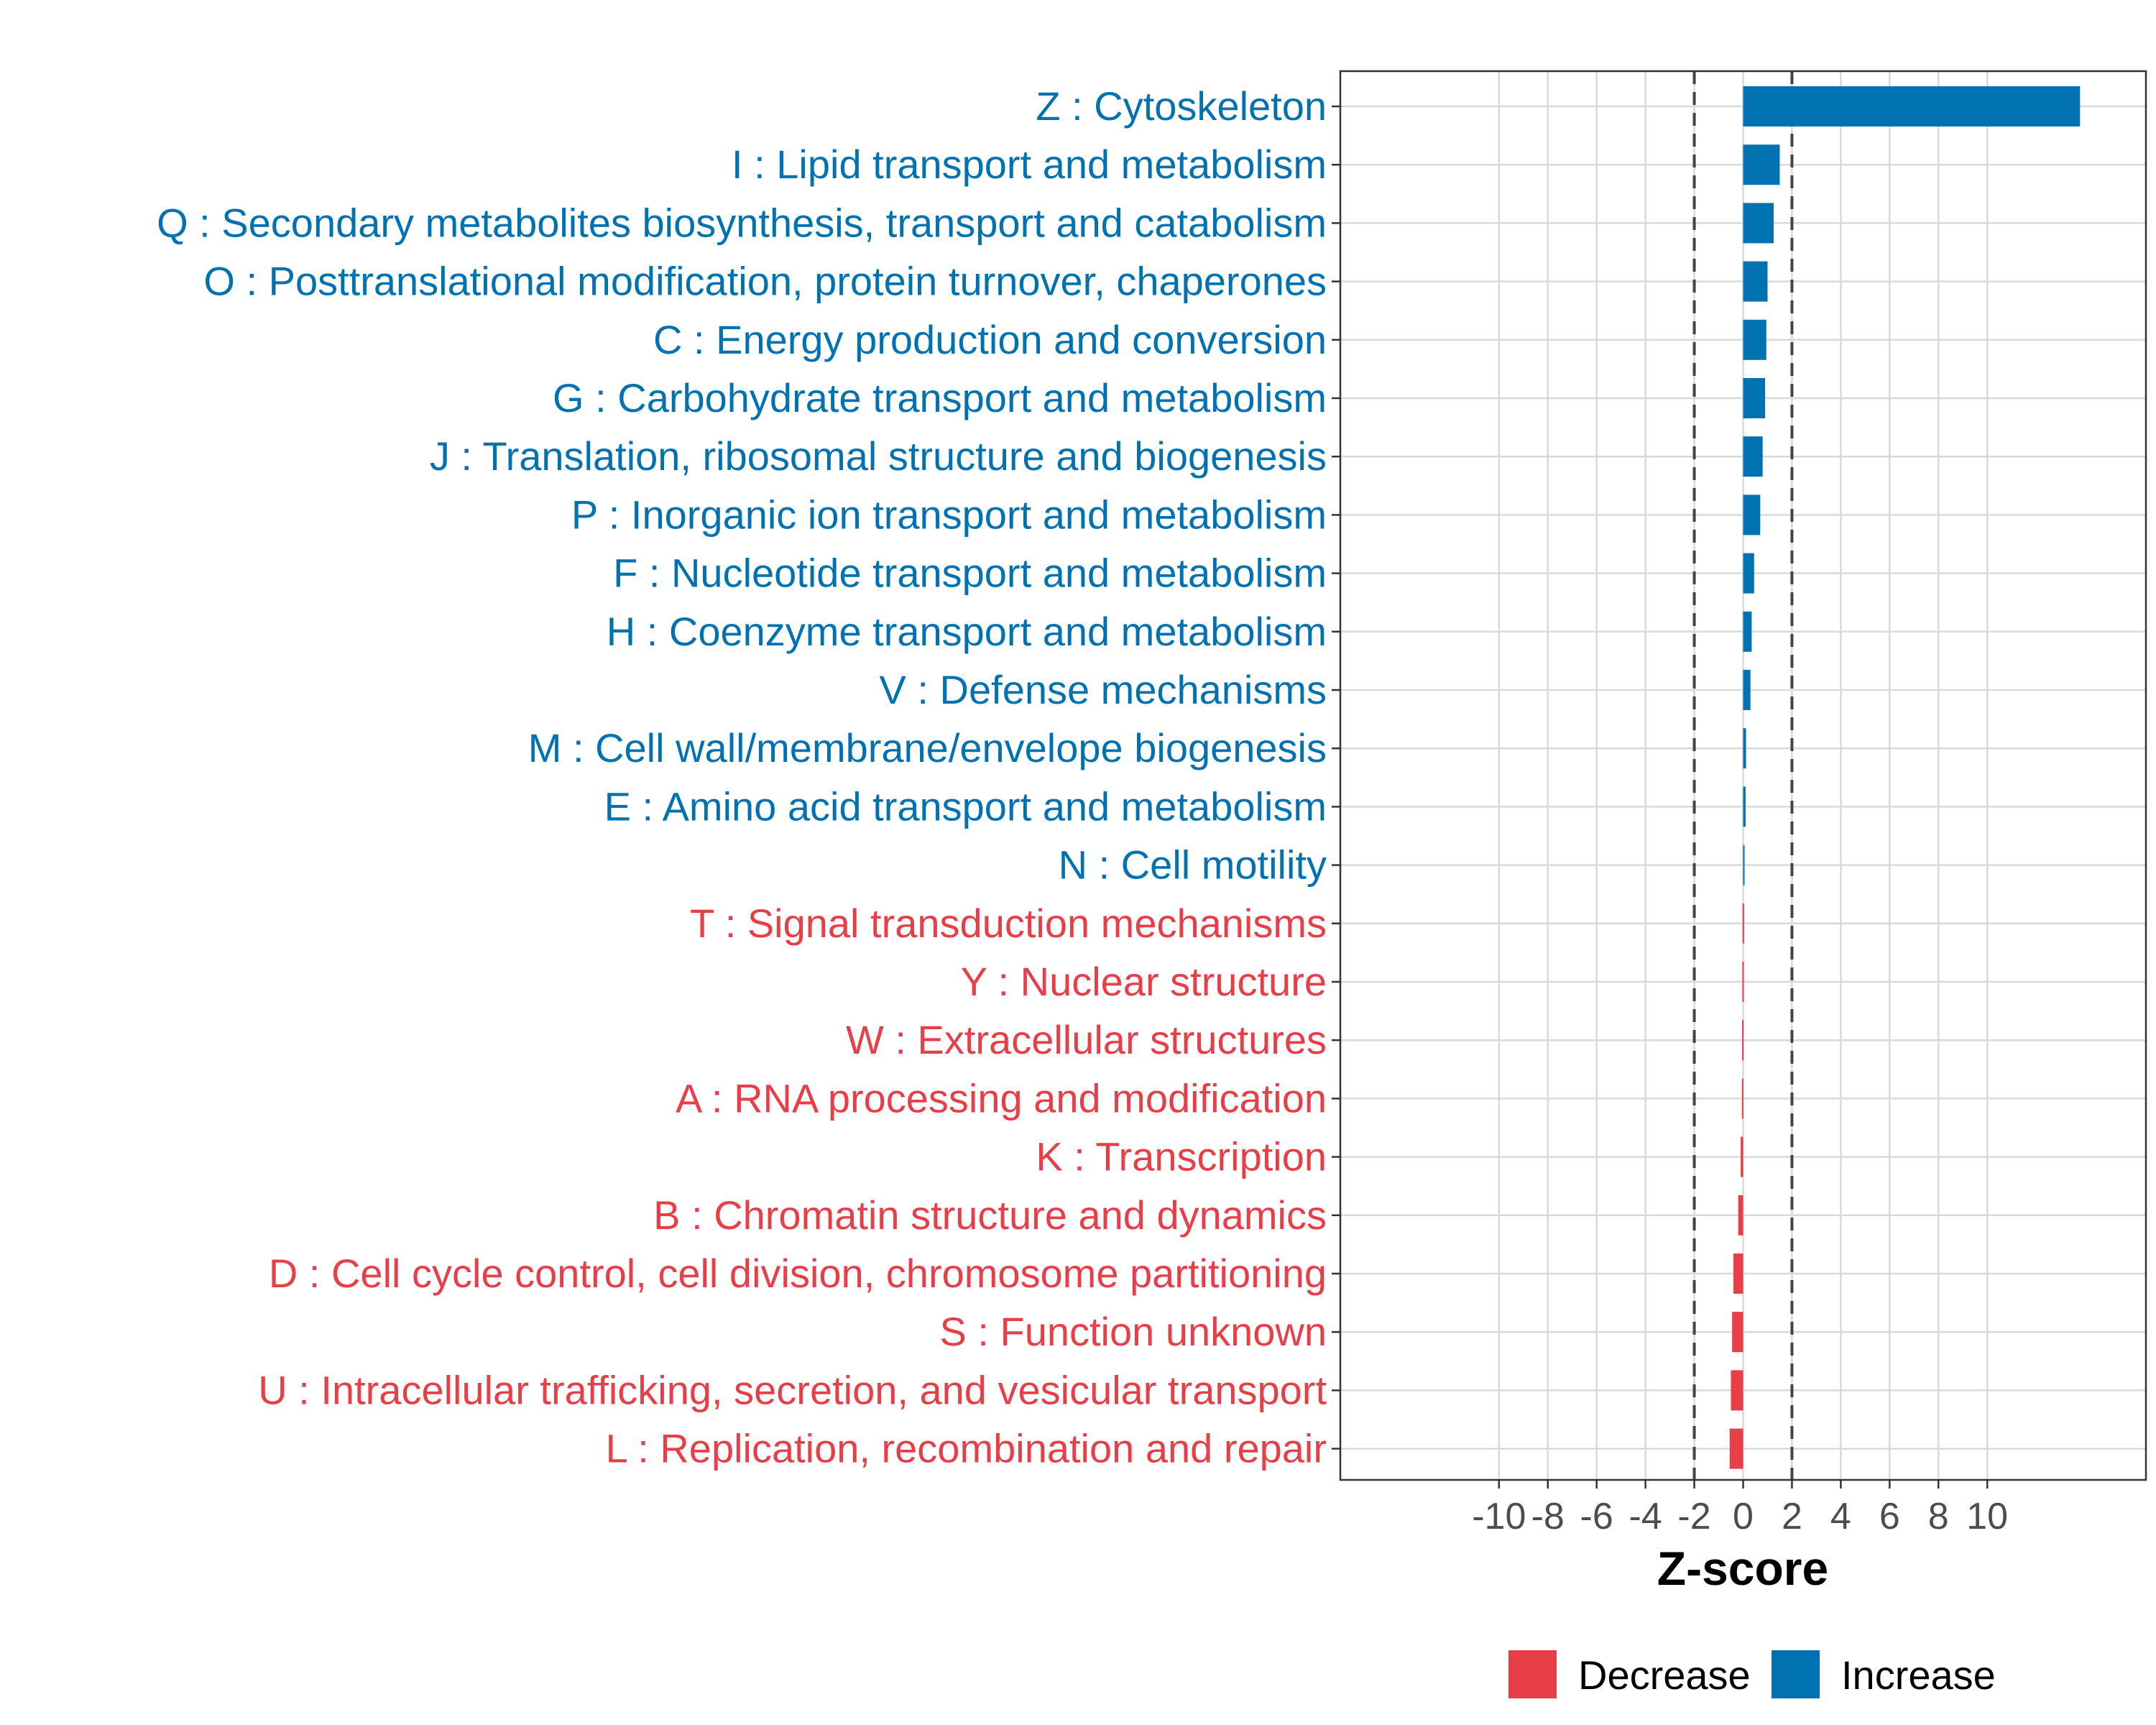  What do you see at coordinates (1743, 775) in the screenshot?
I see `threshold-lines` at bounding box center [1743, 775].